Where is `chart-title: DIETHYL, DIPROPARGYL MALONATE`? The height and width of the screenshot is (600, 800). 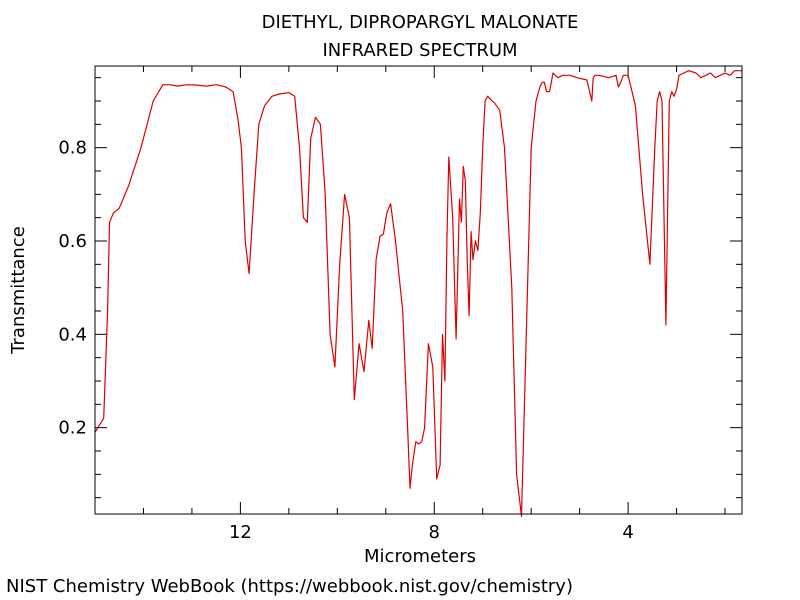
chart-title: DIETHYL, DIPROPARGYL MALONATE is located at coordinates (420, 22).